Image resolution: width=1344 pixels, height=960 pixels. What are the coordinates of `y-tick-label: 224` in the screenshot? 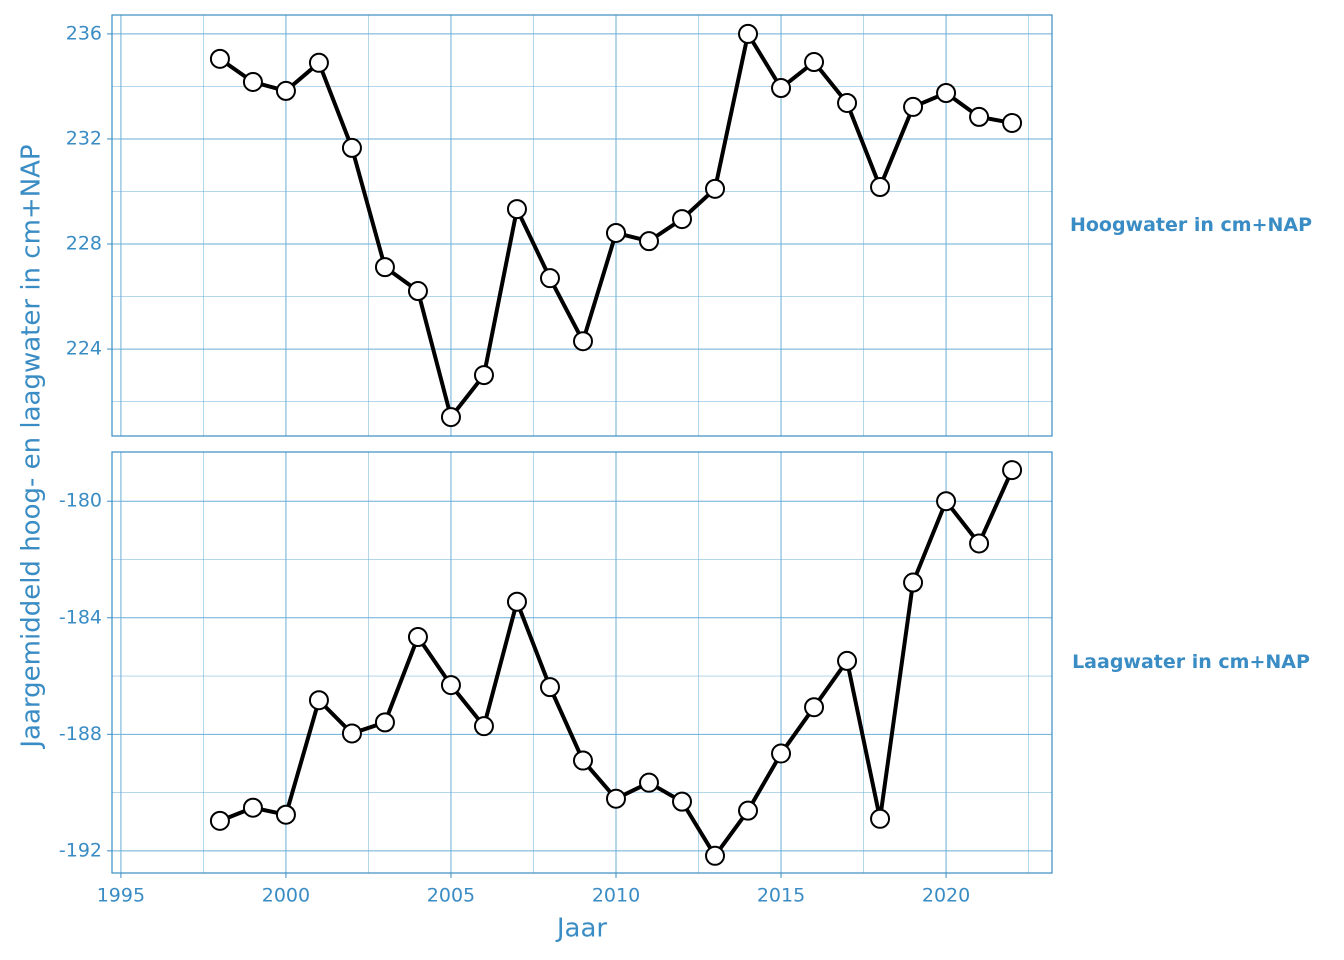 It's located at (84, 349).